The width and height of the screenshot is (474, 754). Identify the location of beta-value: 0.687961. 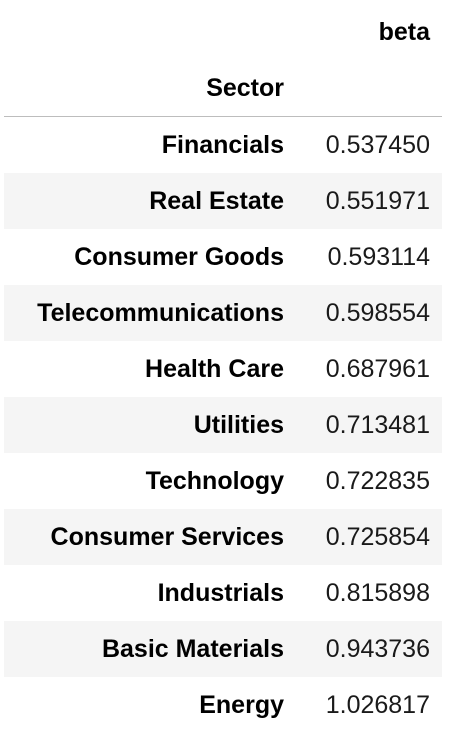
(377, 368).